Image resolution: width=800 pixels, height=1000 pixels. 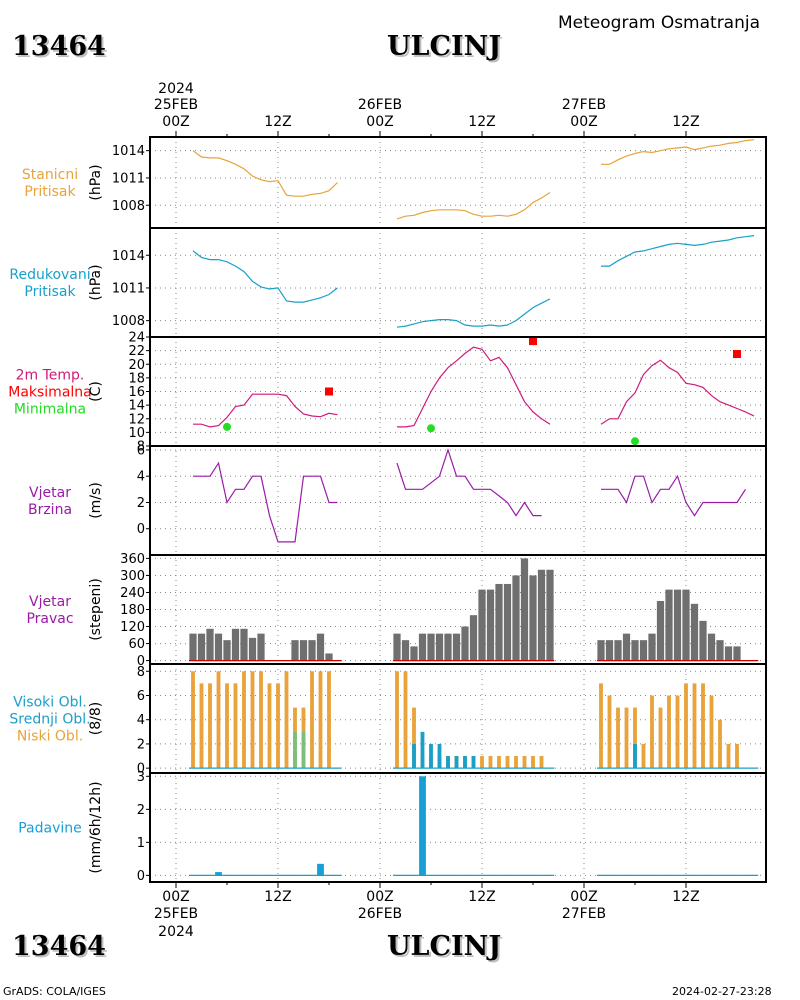 What do you see at coordinates (659, 23) in the screenshot?
I see `product-title: Meteogram Osmatranja` at bounding box center [659, 23].